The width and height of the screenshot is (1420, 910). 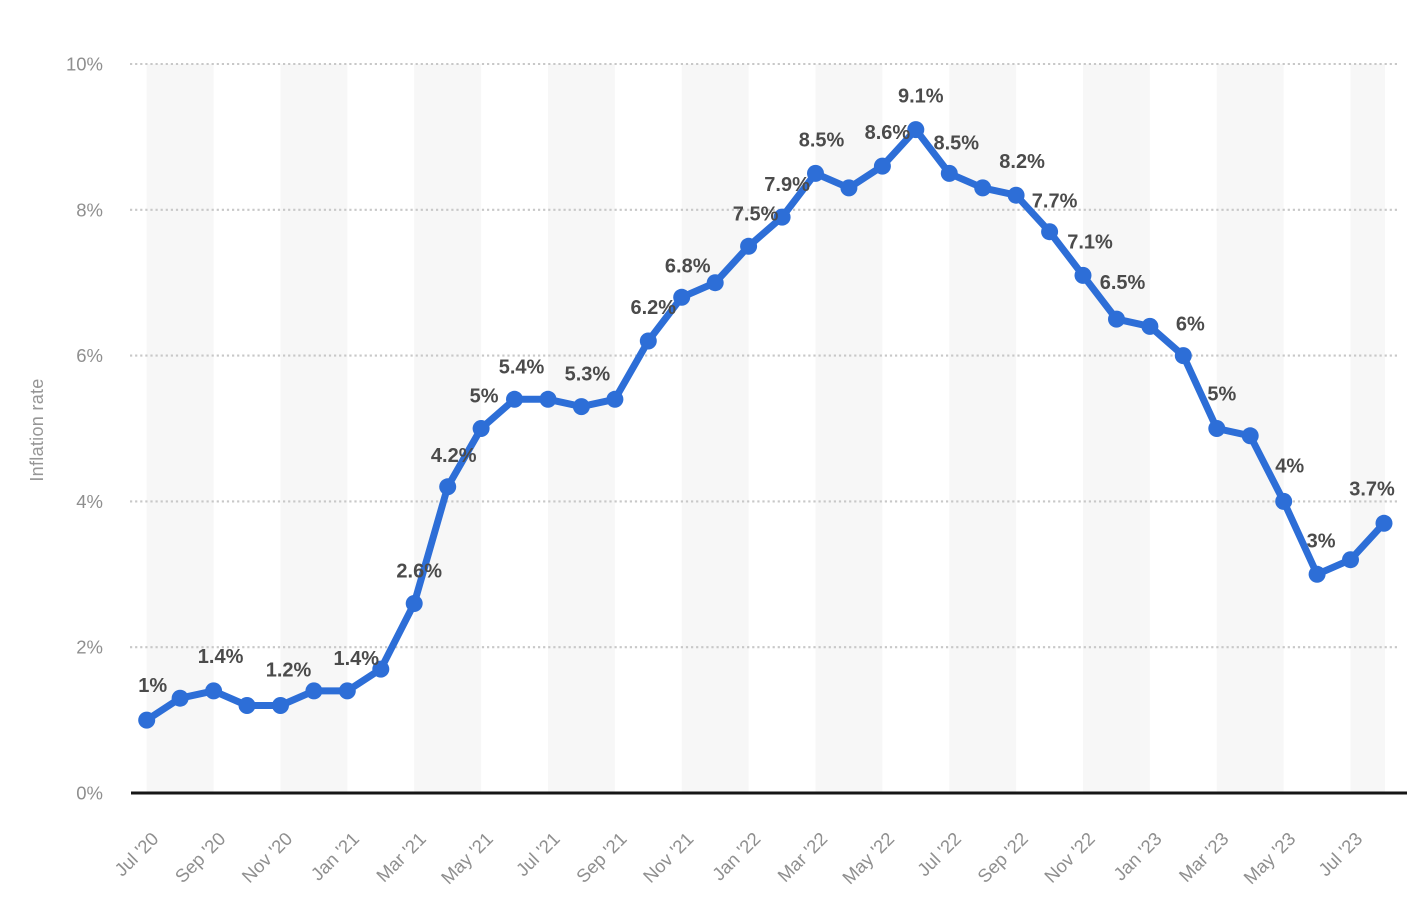 I want to click on x-tick-label: Jul '20, so click(x=136, y=854).